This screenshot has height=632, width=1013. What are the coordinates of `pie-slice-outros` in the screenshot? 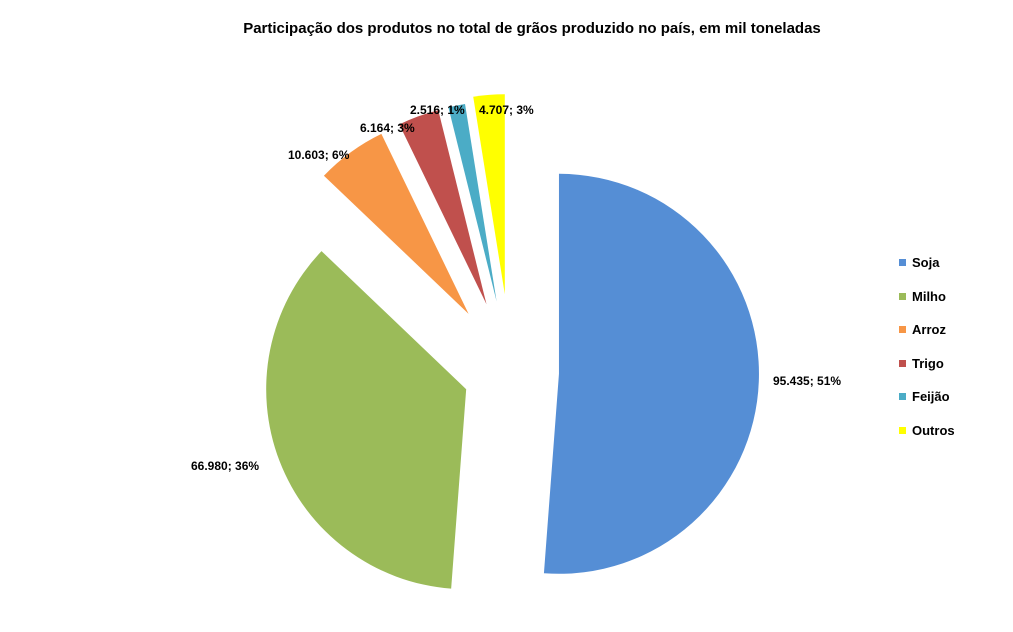 It's located at (489, 194).